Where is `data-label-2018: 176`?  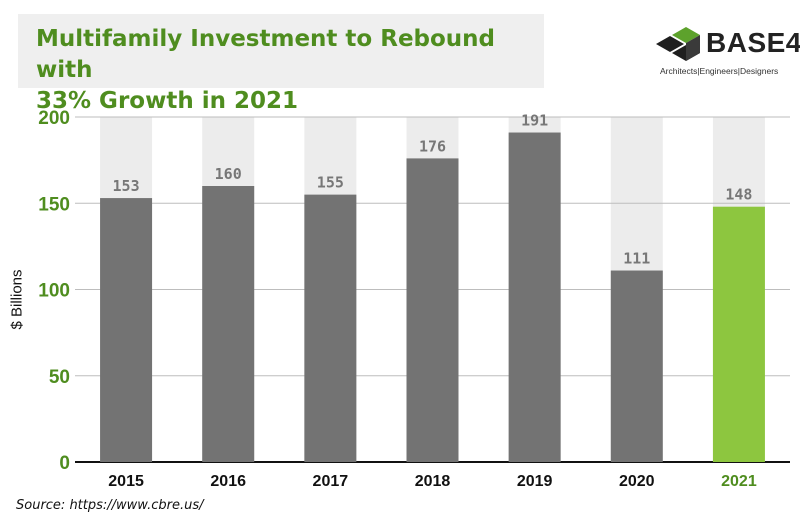
data-label-2018: 176 is located at coordinates (432, 146).